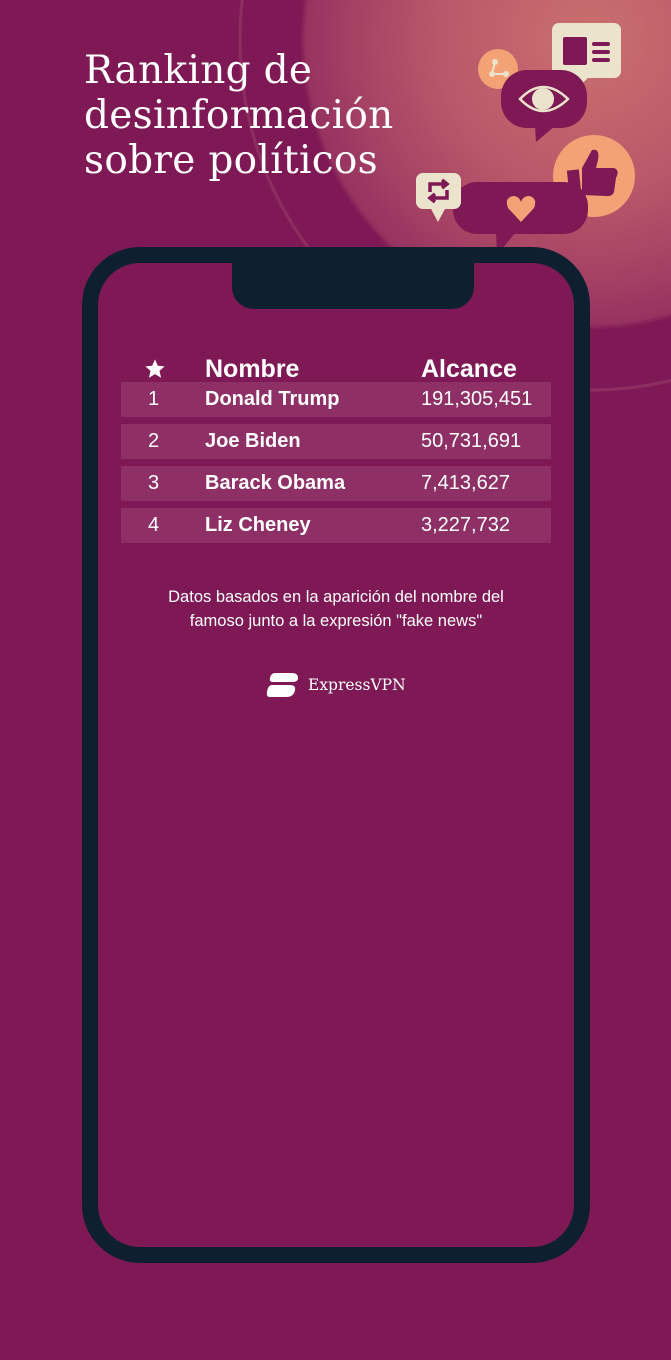  Describe the element at coordinates (154, 525) in the screenshot. I see `rank: 4` at that location.